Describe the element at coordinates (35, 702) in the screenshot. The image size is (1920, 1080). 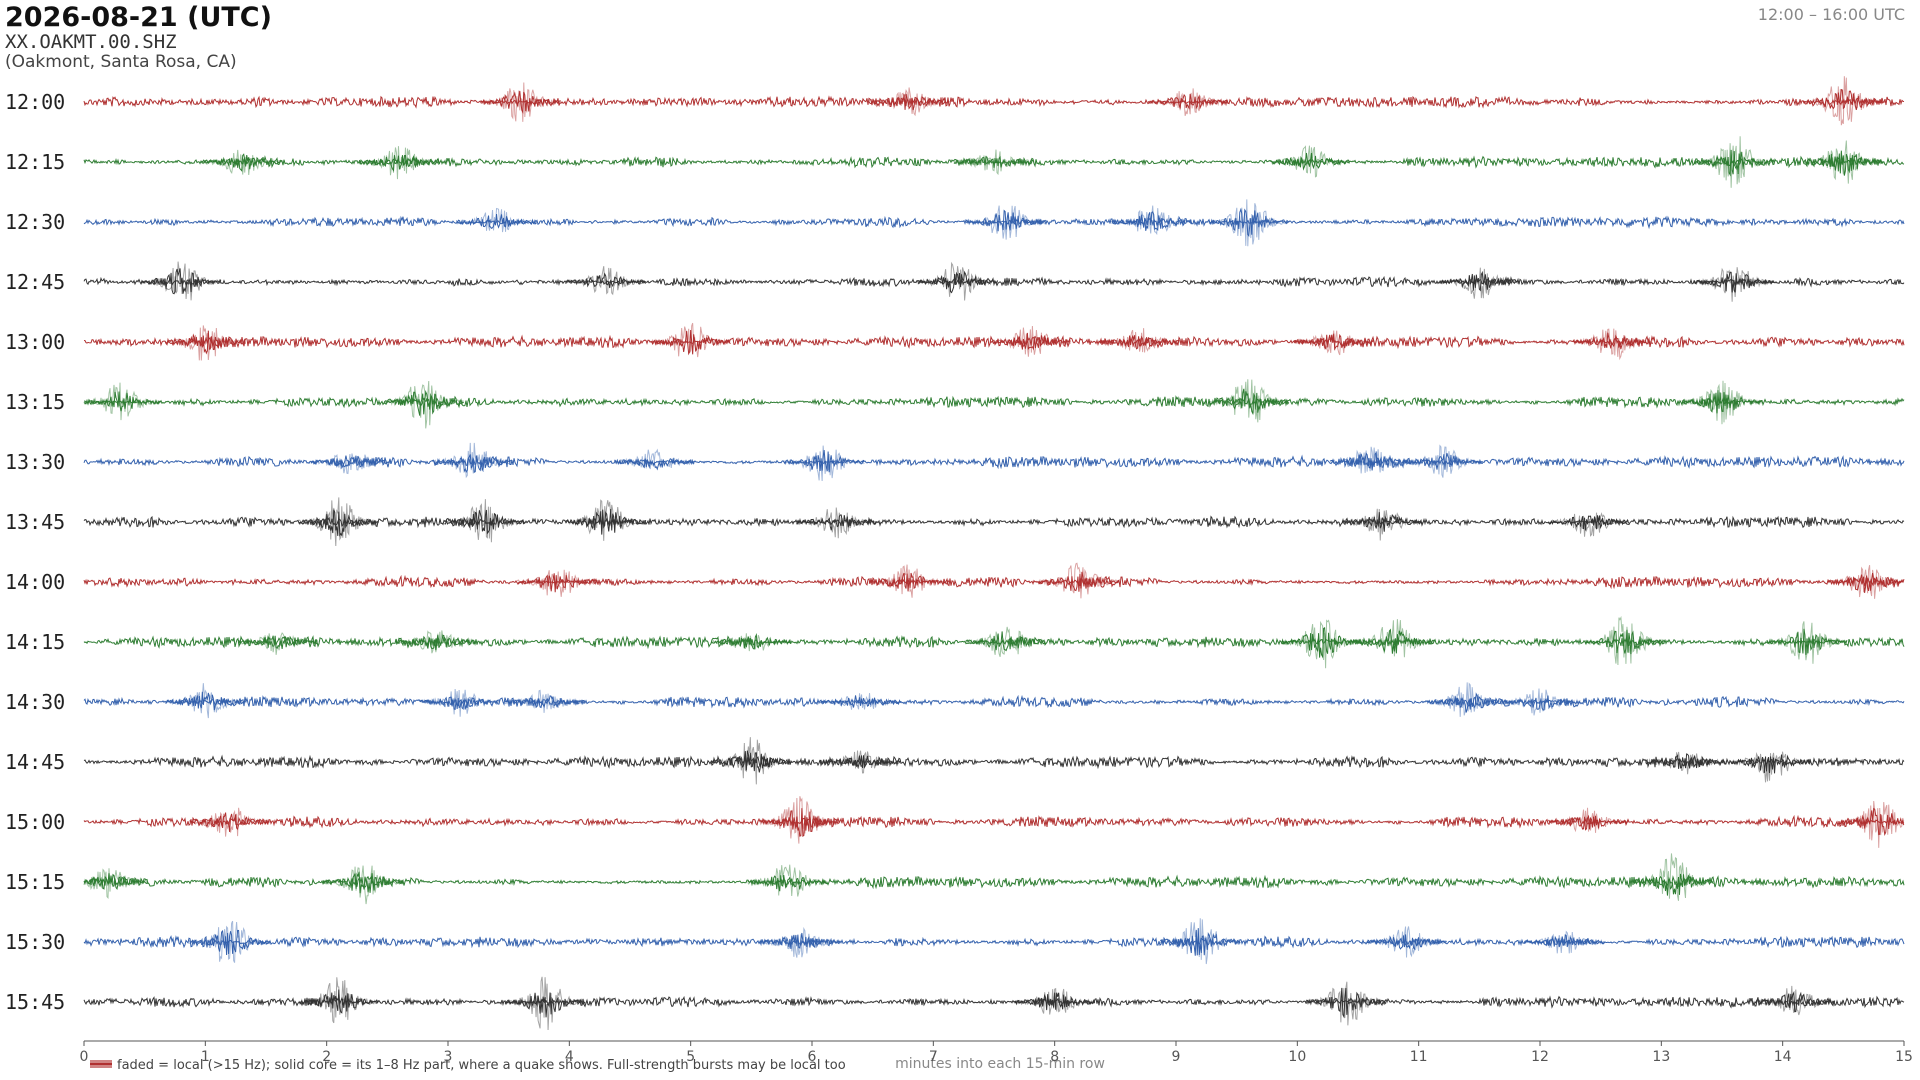
I see `row-label: 14:30` at that location.